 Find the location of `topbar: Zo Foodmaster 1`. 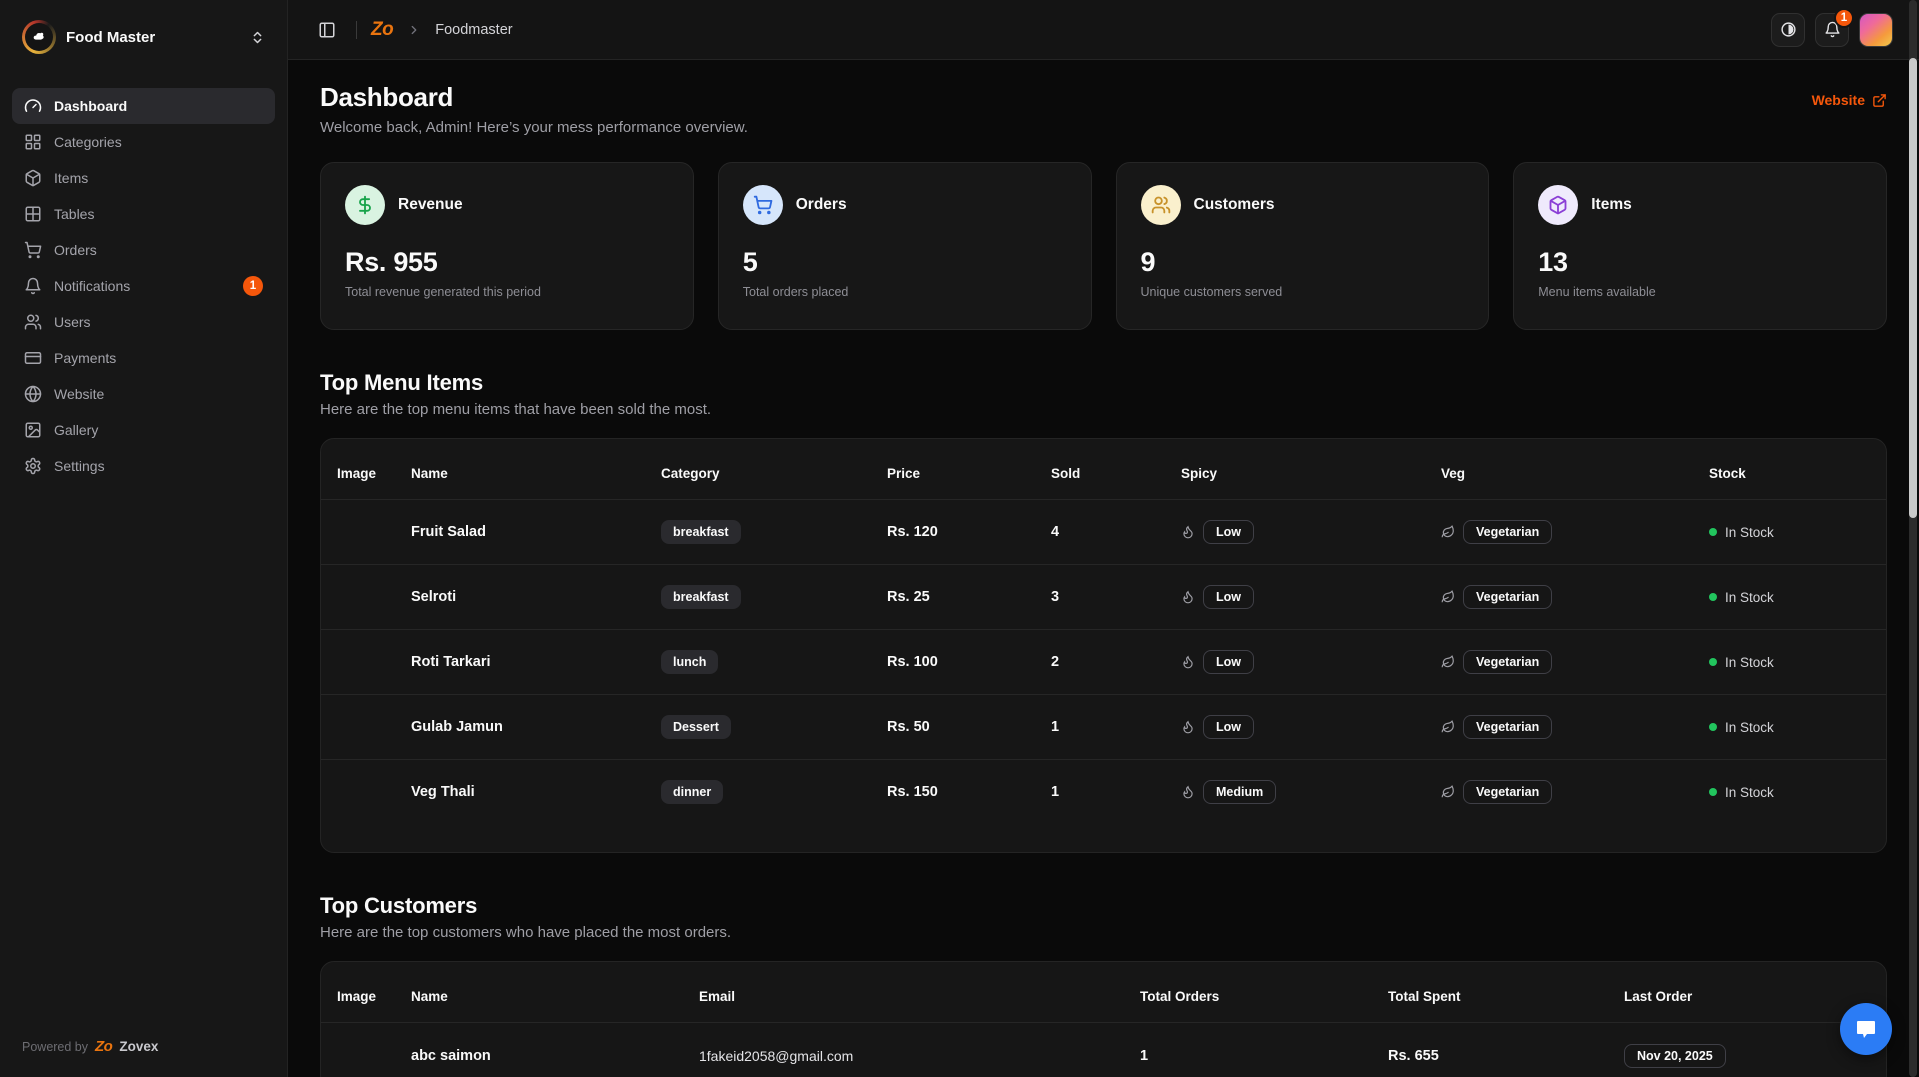

topbar: Zo Foodmaster 1 is located at coordinates (1103, 30).